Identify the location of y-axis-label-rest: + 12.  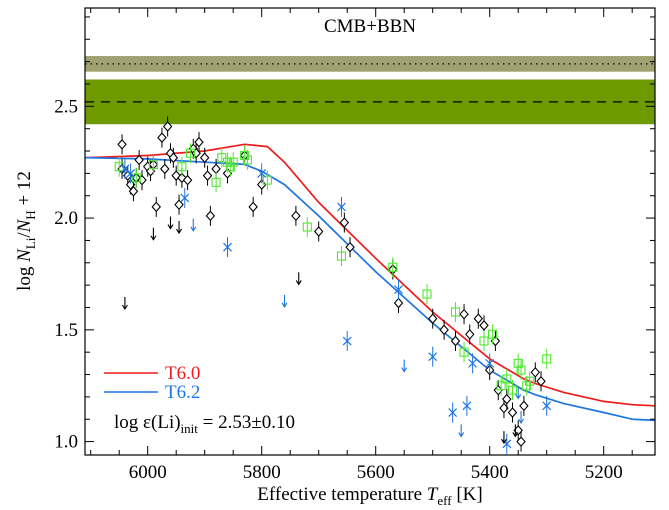
(24, 190).